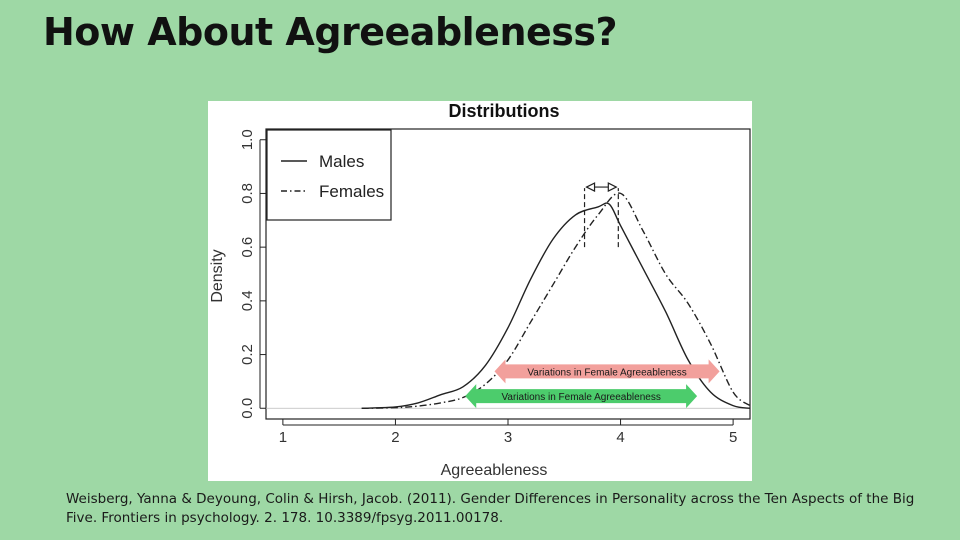 Image resolution: width=960 pixels, height=540 pixels. I want to click on slide-title: How About Agreeableness?, so click(330, 32).